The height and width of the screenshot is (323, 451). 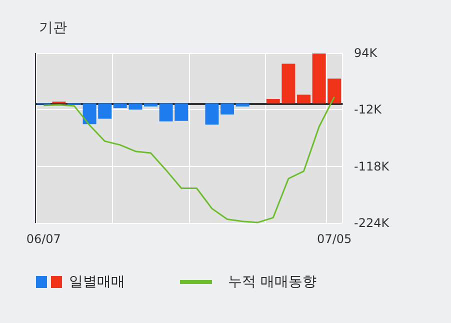 What do you see at coordinates (372, 166) in the screenshot?
I see `y-tick-label: -118K` at bounding box center [372, 166].